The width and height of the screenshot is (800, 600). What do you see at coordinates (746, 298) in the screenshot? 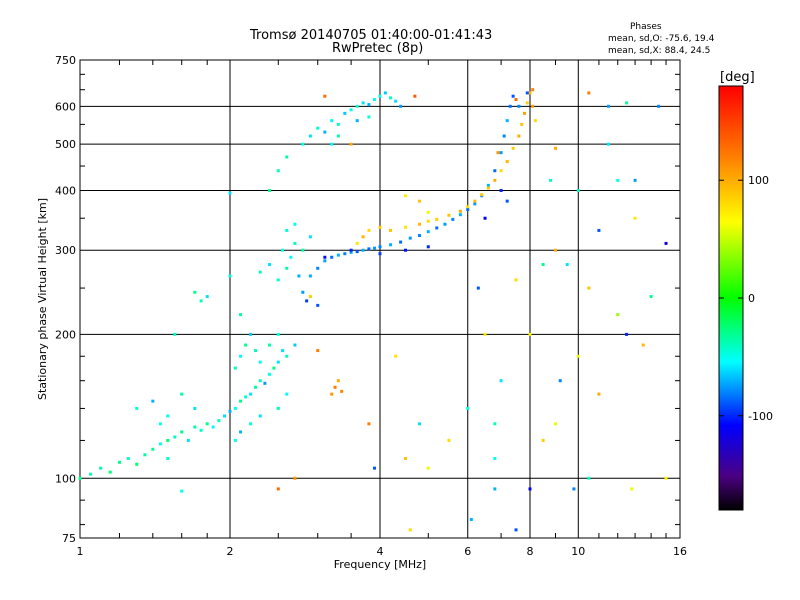
I see `colorbar-ticks: 100 0 -100` at bounding box center [746, 298].